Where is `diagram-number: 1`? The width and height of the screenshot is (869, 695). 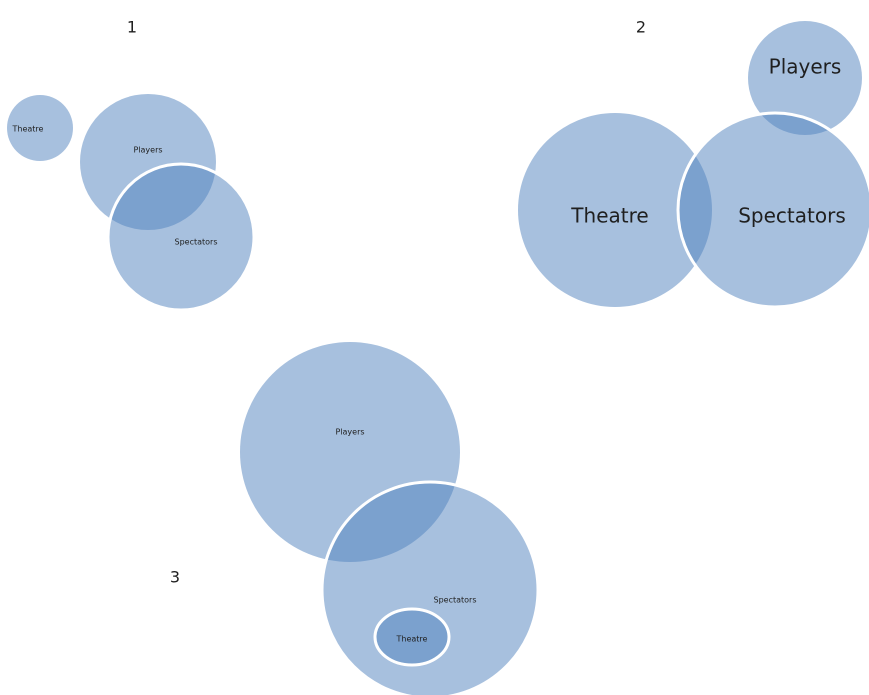
diagram-number: 1 is located at coordinates (132, 27).